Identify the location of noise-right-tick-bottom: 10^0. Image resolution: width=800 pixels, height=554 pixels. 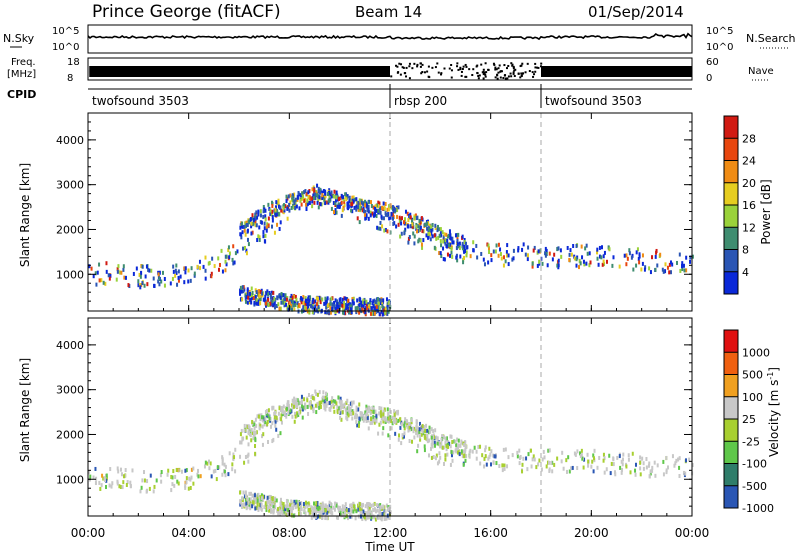
(719, 47).